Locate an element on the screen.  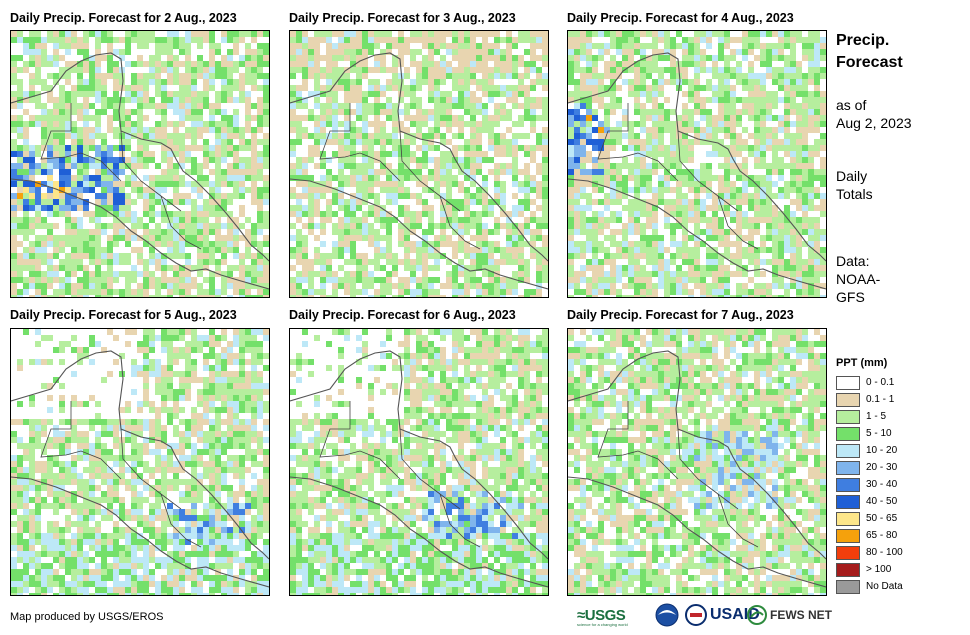
map-title: Precip. Forecast is located at coordinates (896, 52).